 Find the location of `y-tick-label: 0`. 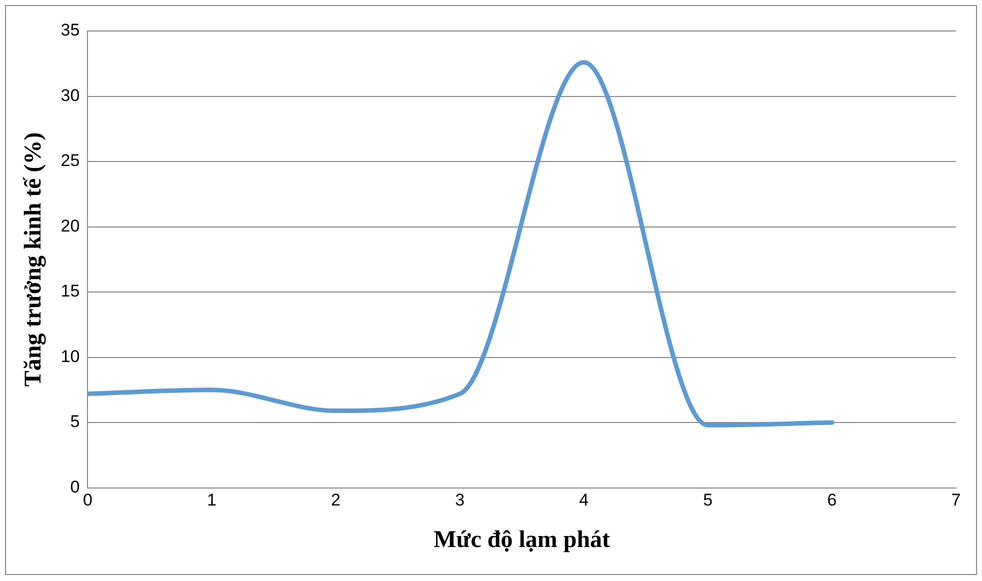

y-tick-label: 0 is located at coordinates (75, 486).